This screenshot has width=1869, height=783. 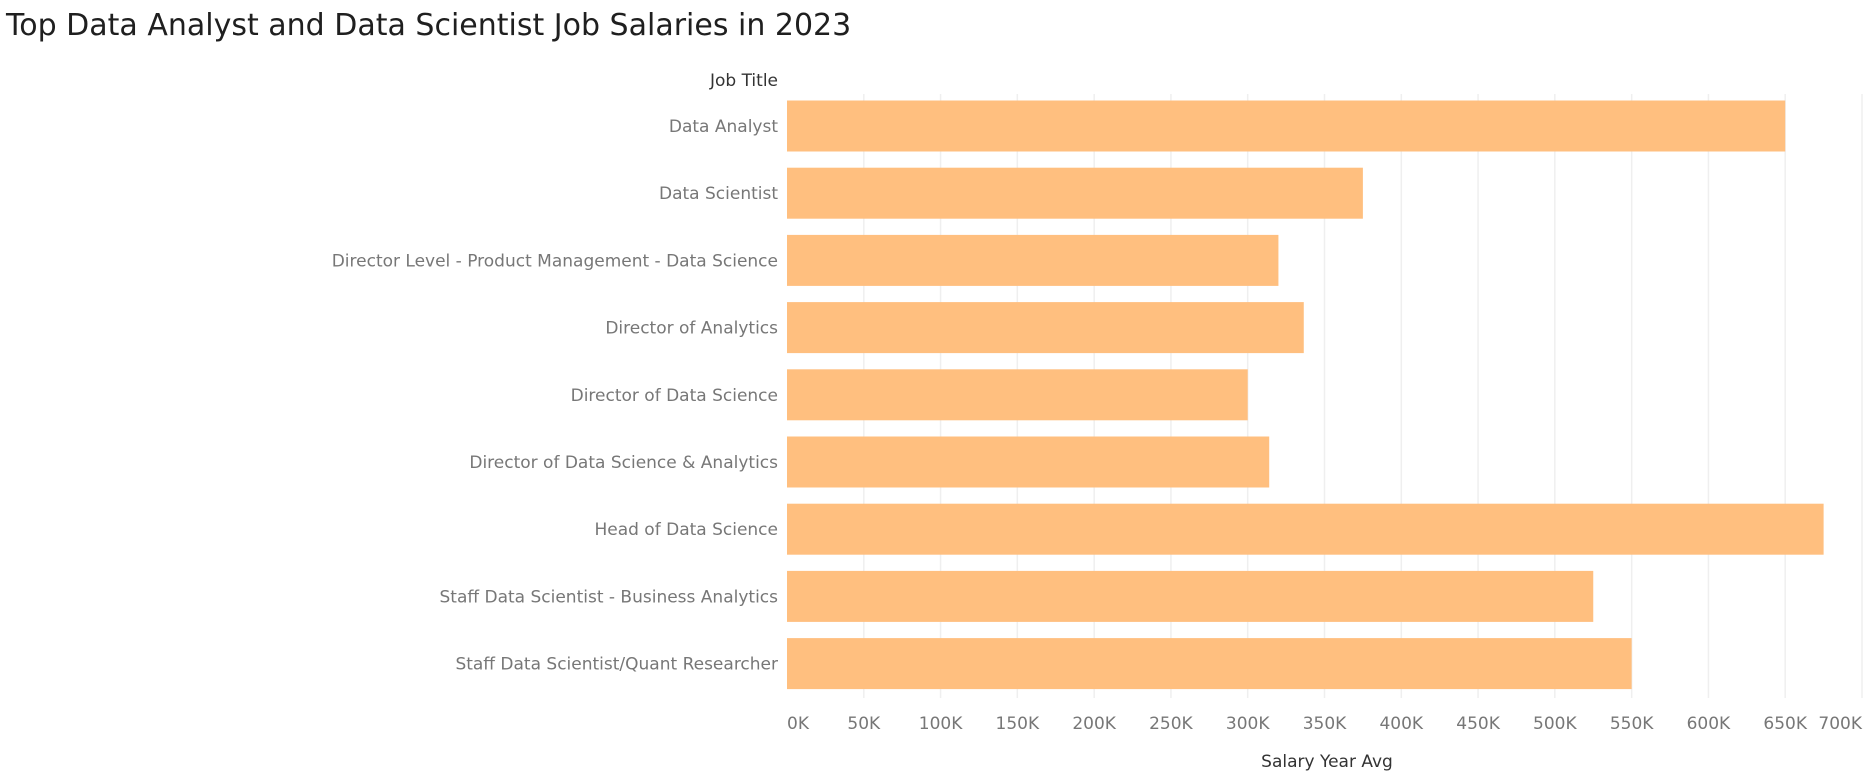 What do you see at coordinates (1555, 724) in the screenshot?
I see `x-tick-label: 500K` at bounding box center [1555, 724].